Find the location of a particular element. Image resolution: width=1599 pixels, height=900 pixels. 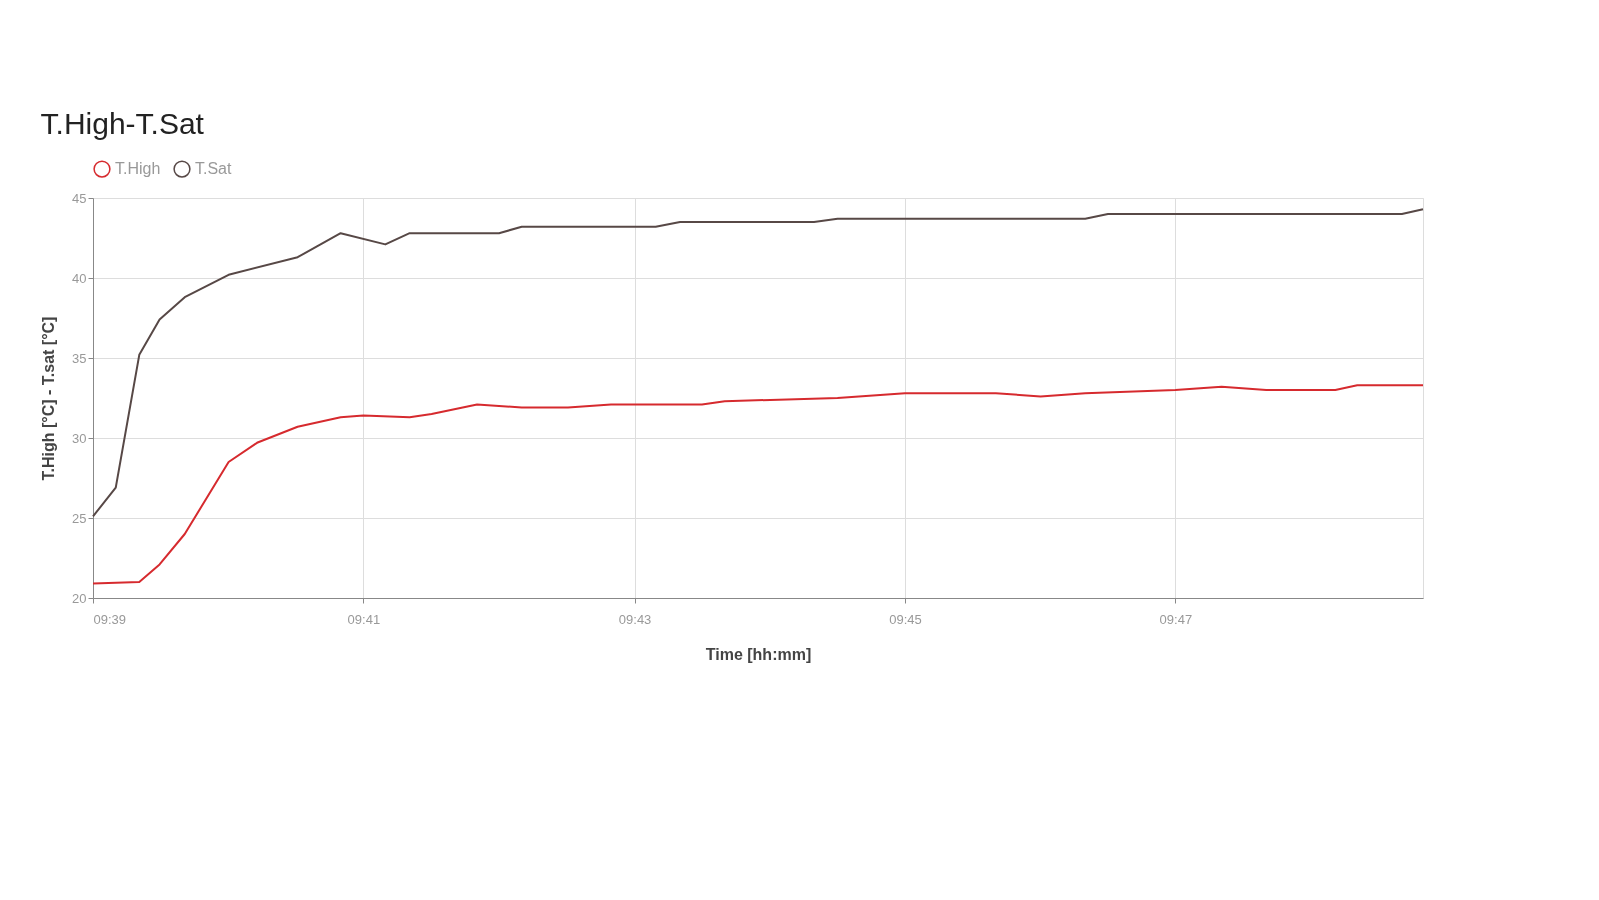

x-tick-label: 09:39 is located at coordinates (110, 619).